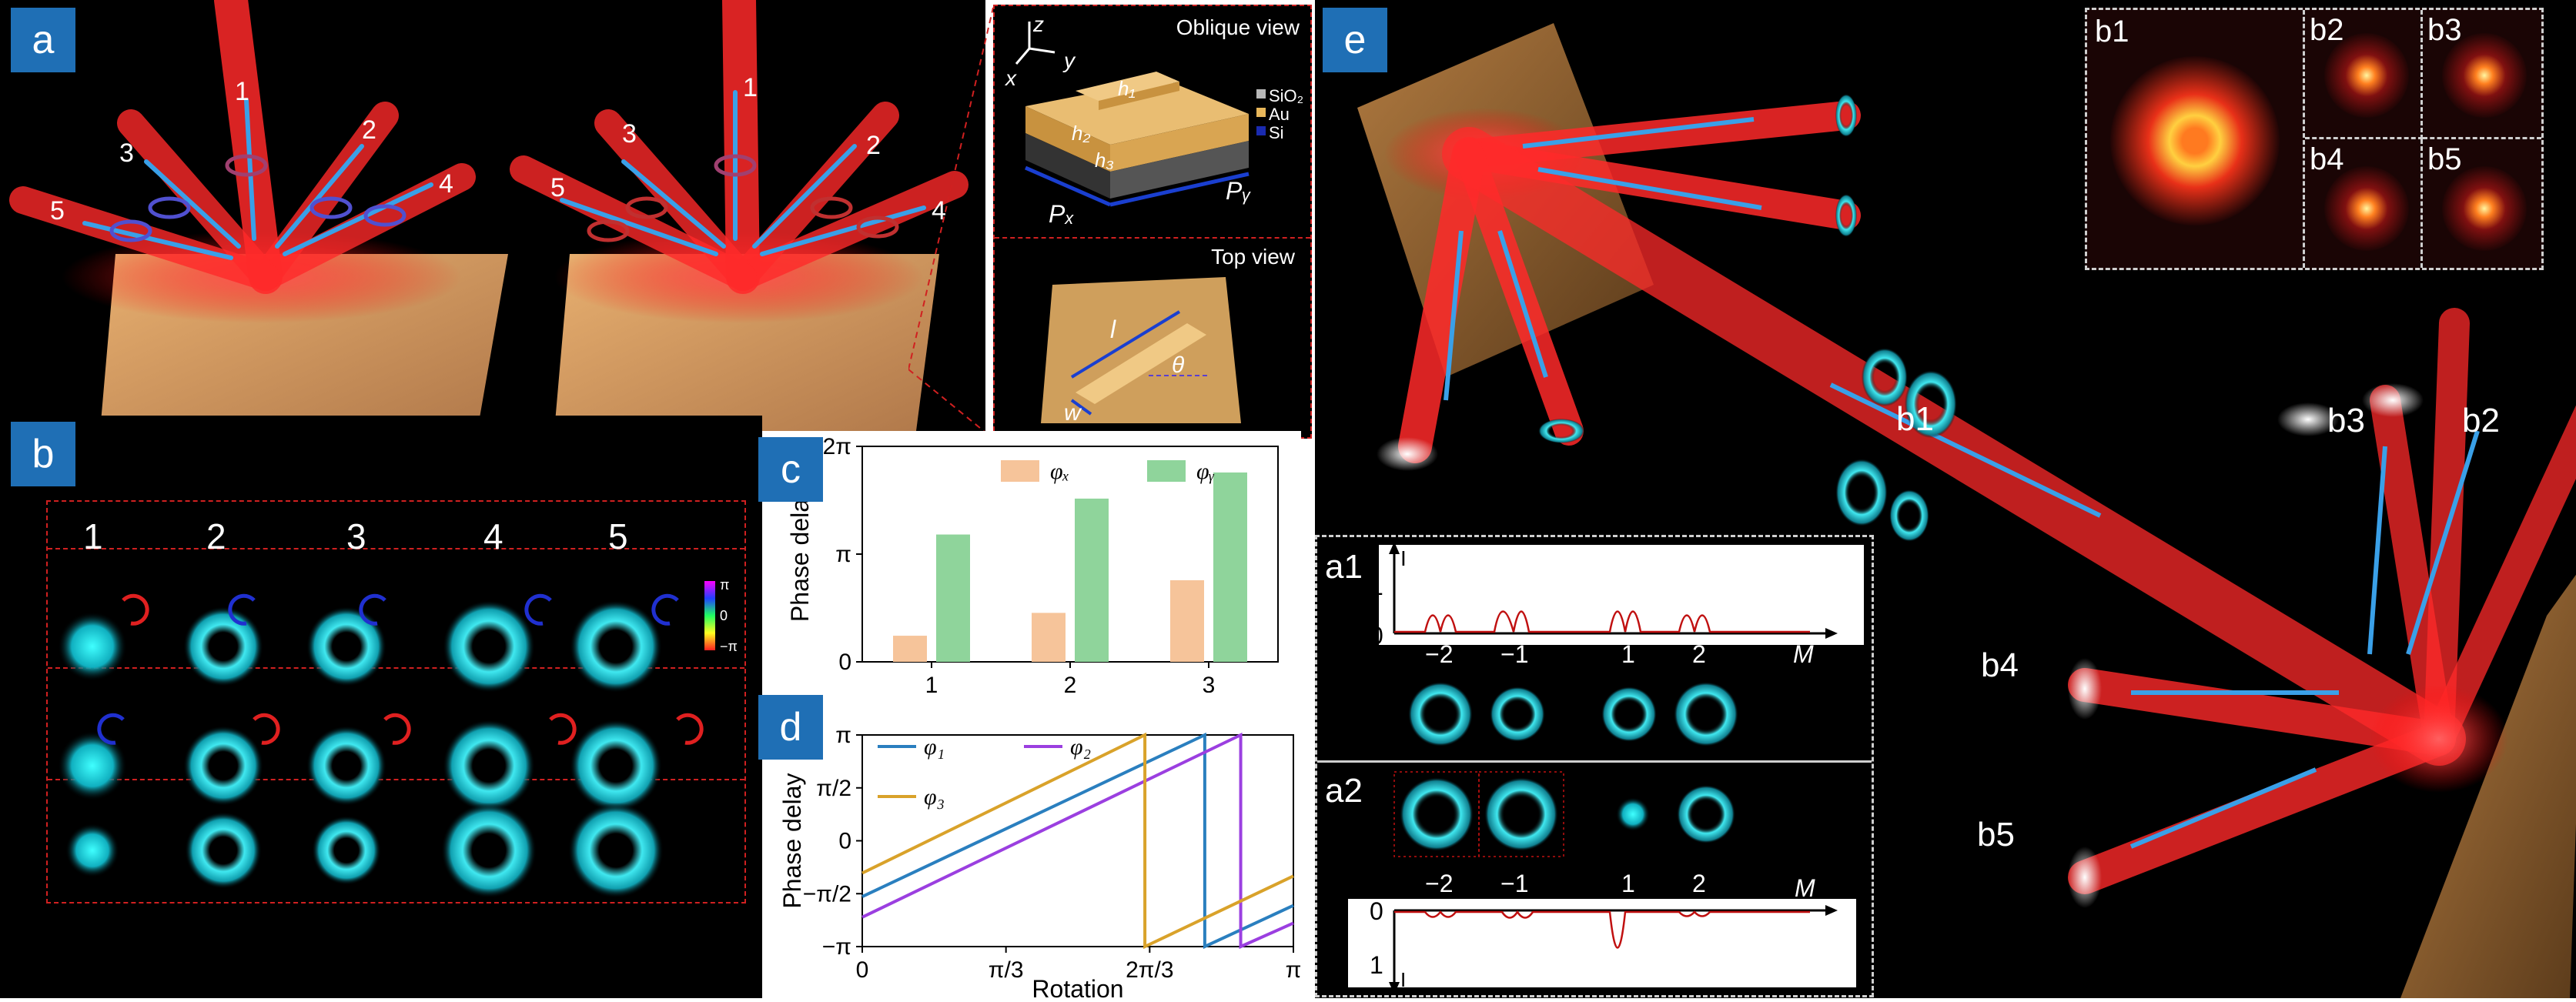  I want to click on a2-tick-m1: −1, so click(1515, 883).